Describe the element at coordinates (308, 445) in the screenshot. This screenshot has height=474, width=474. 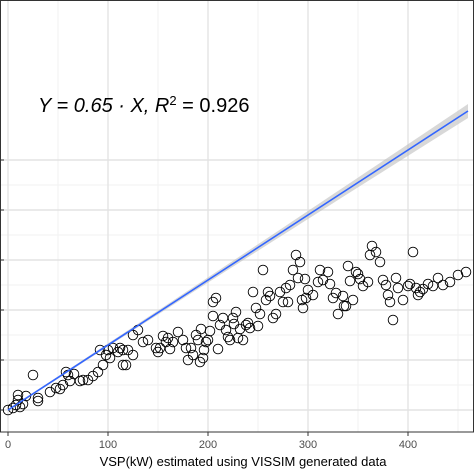
I see `x-tick-label: 300` at that location.